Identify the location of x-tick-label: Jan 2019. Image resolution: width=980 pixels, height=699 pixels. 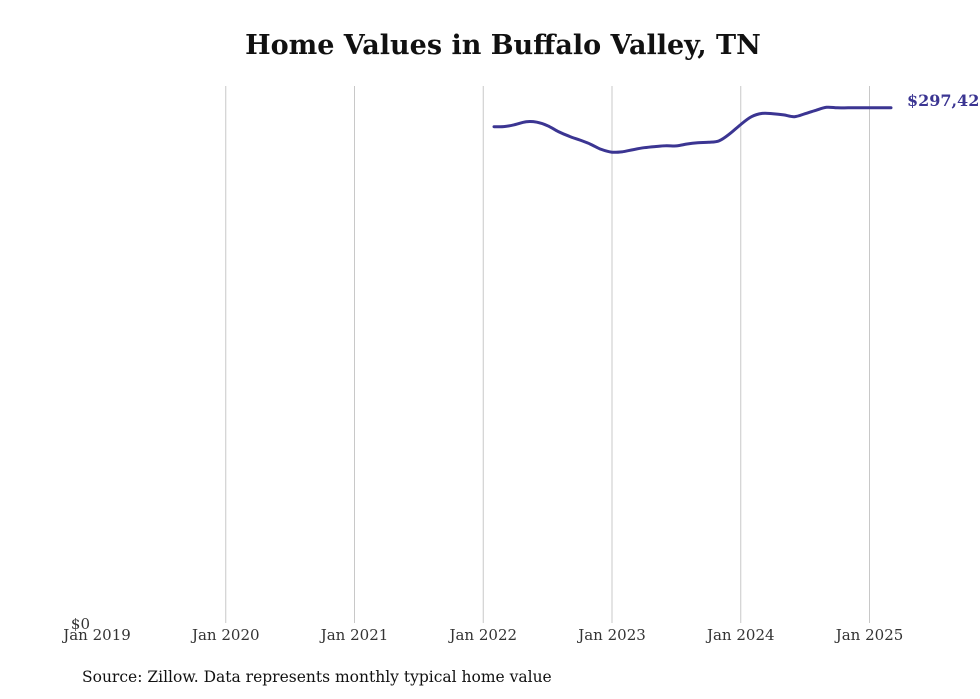
(96, 635).